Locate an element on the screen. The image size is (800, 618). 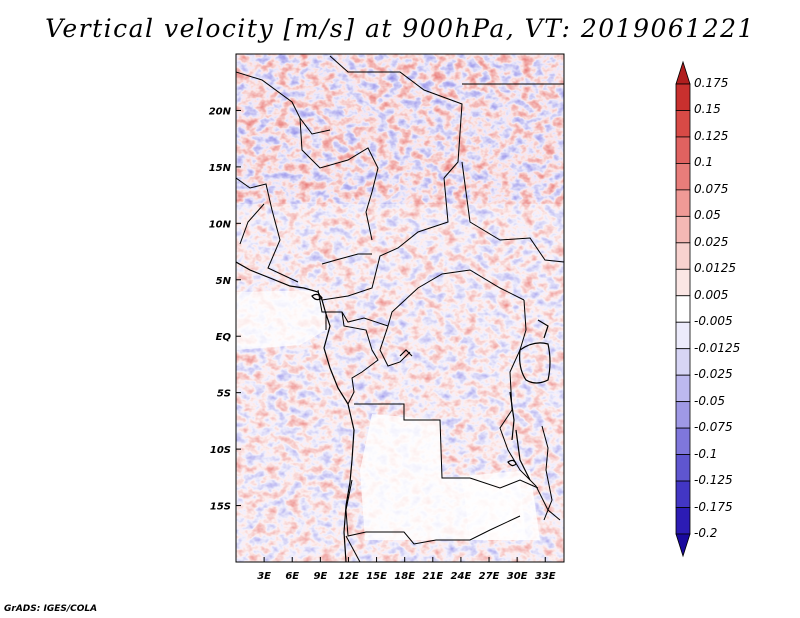
lat-tick-label: 10N is located at coordinates (220, 224).